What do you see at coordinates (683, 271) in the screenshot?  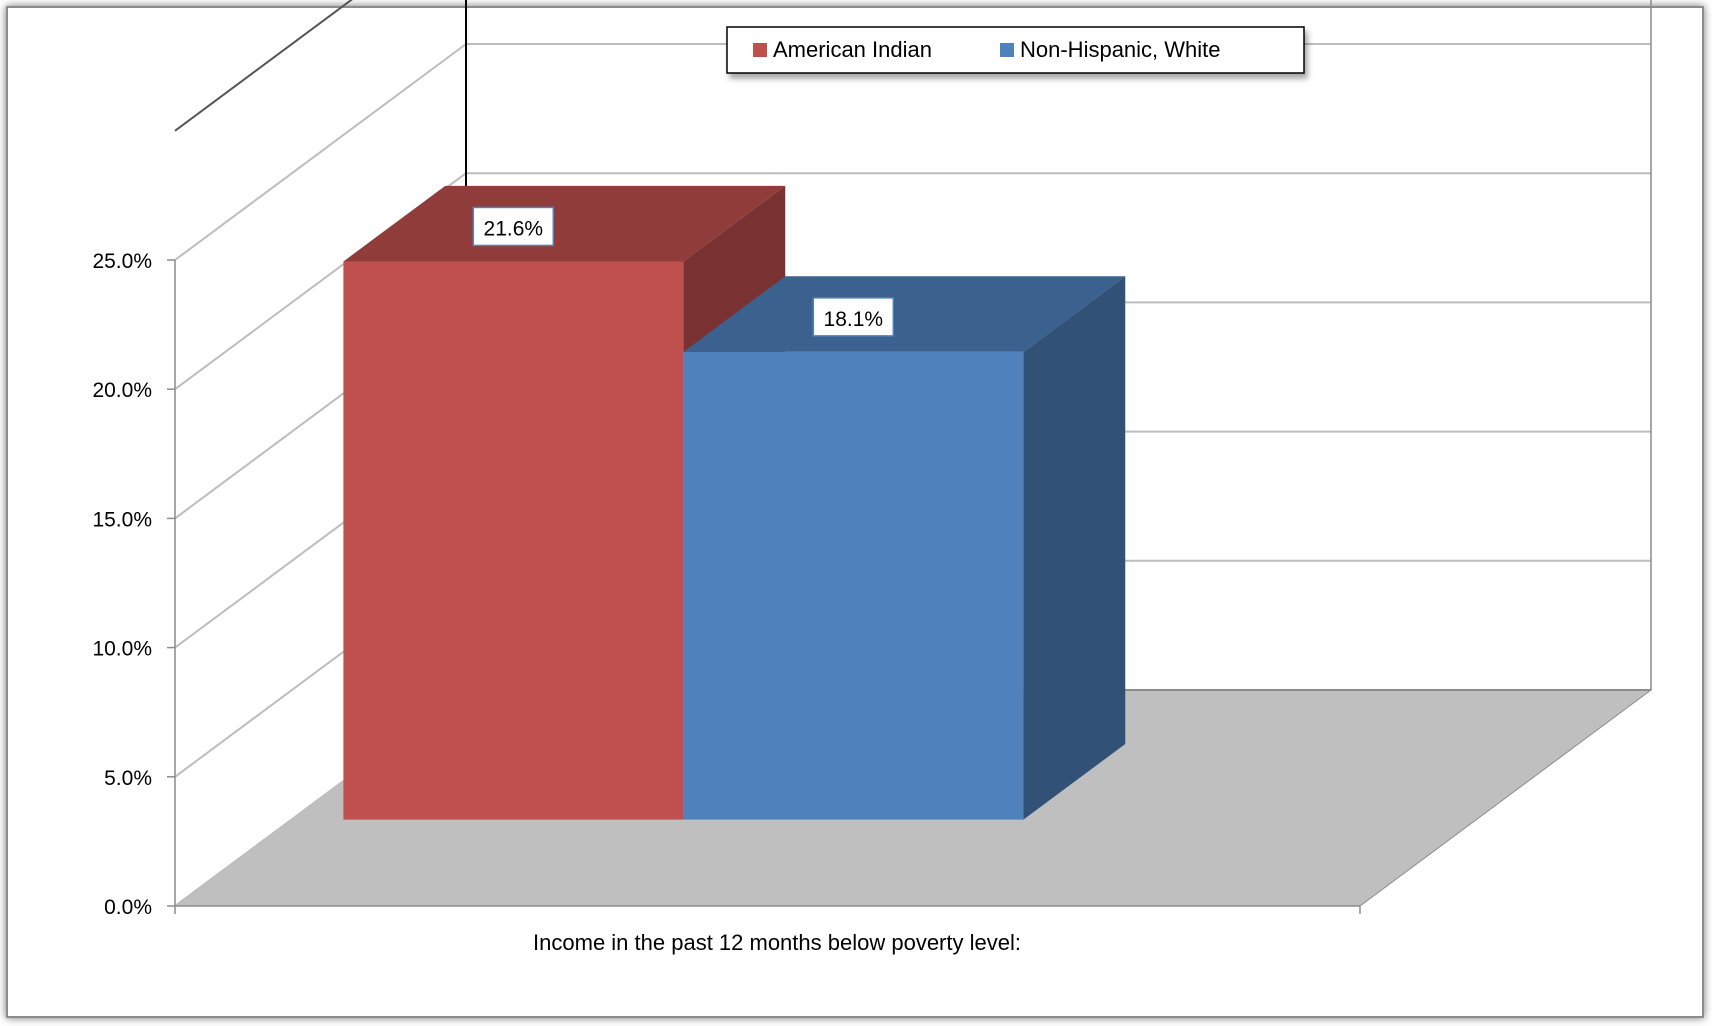 I see `data-labels: 21.6% 18.1%` at bounding box center [683, 271].